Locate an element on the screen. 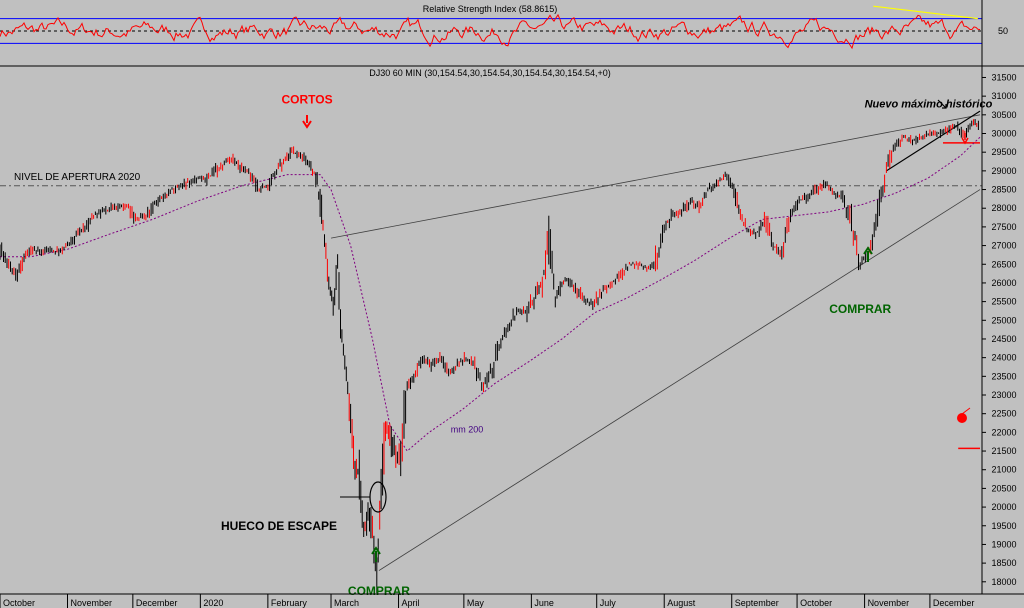  y-tick-label: 19000 is located at coordinates (1003, 544).